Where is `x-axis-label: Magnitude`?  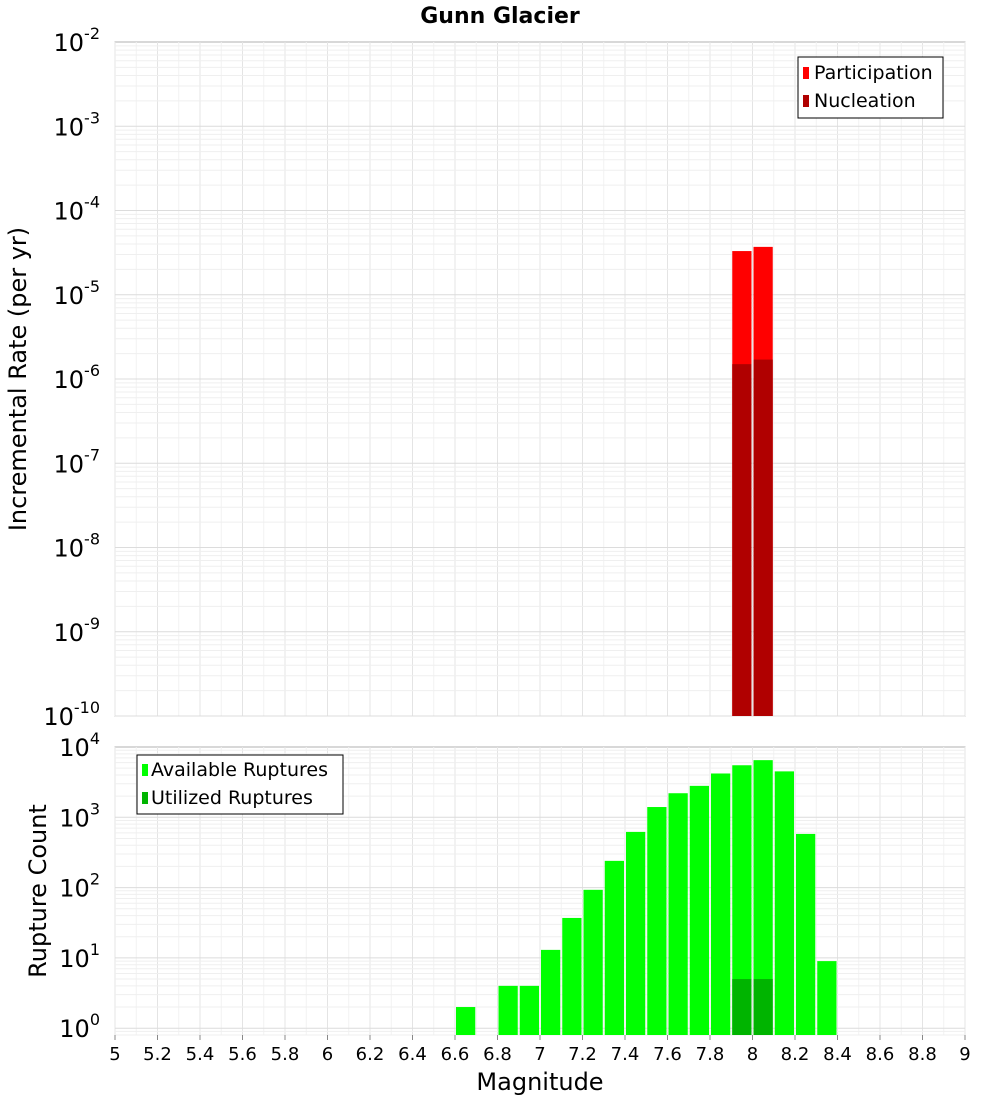
x-axis-label: Magnitude is located at coordinates (539, 1082).